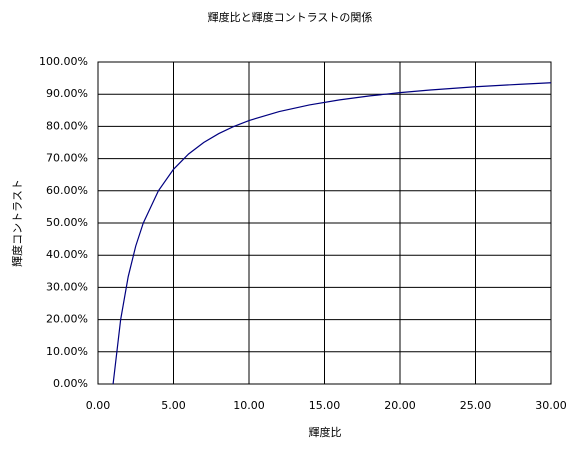 The height and width of the screenshot is (453, 579). What do you see at coordinates (17, 223) in the screenshot?
I see `y-axis-label: 輝度コントラスト` at bounding box center [17, 223].